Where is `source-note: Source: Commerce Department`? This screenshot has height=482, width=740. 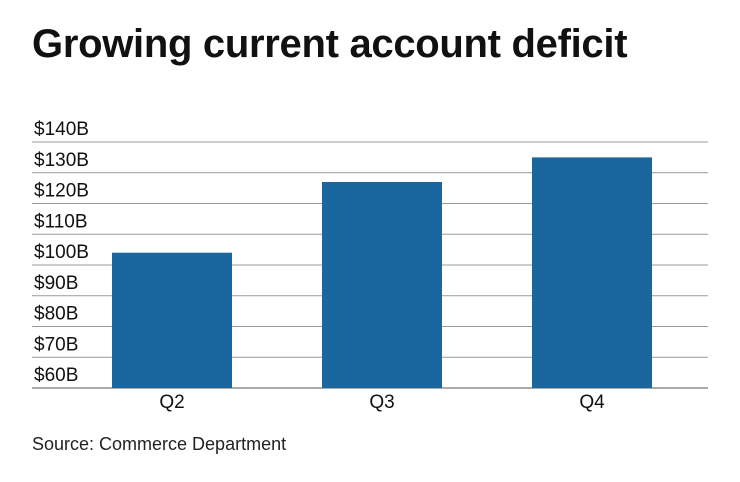
source-note: Source: Commerce Department is located at coordinates (159, 444).